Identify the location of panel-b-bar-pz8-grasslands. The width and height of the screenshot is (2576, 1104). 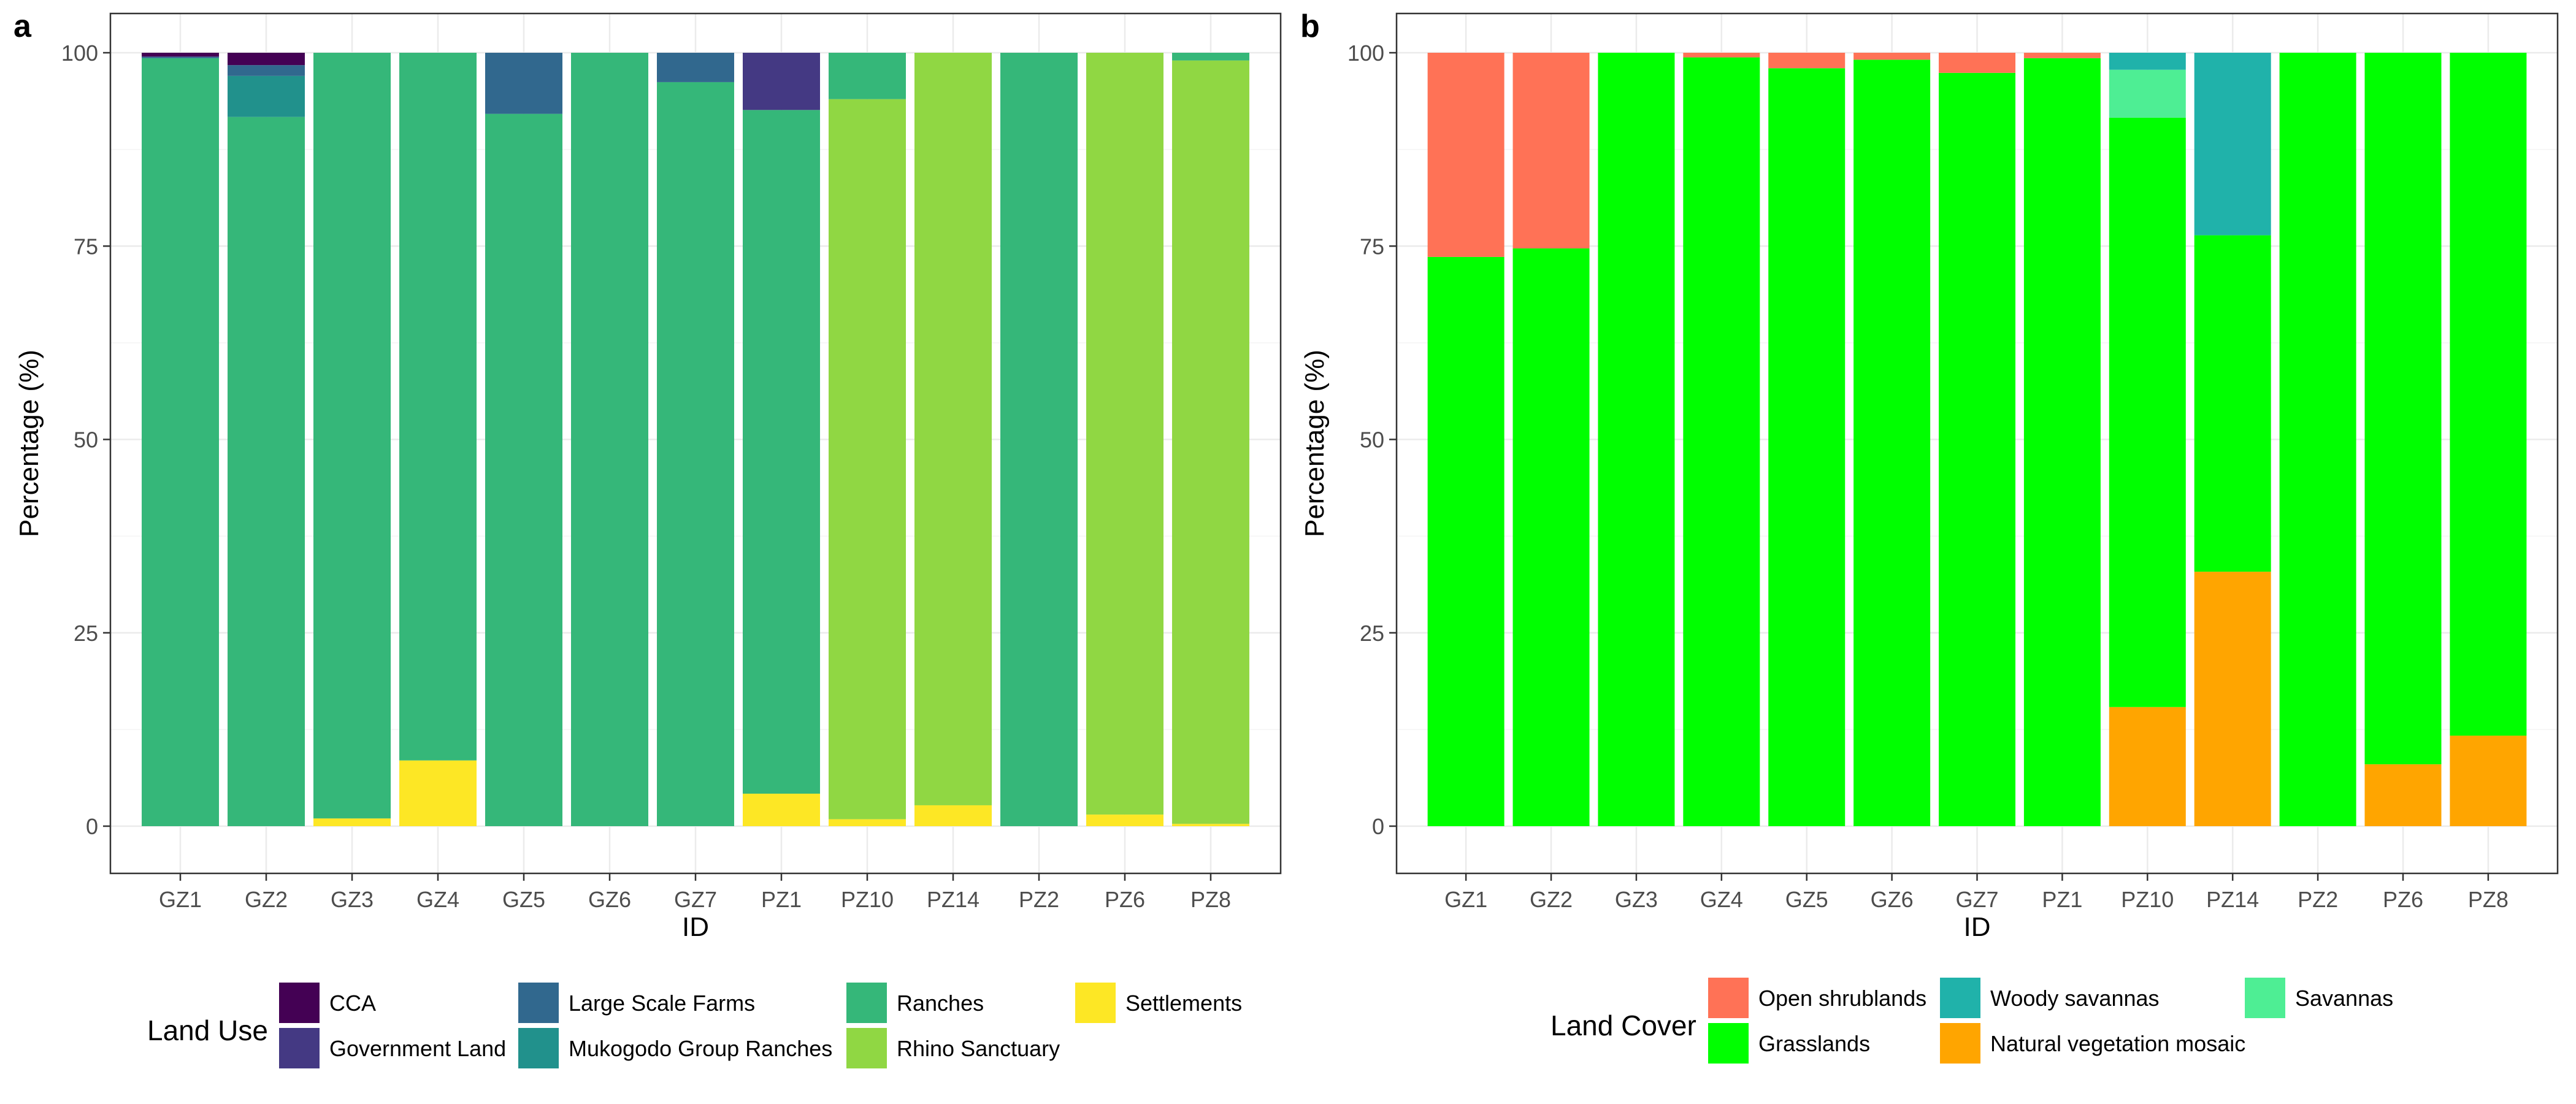
(2488, 394).